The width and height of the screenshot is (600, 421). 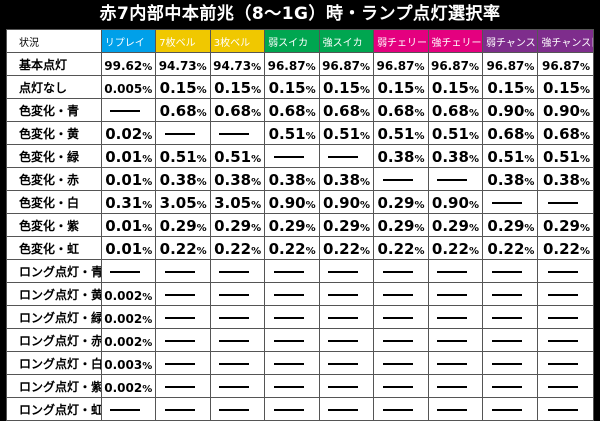 I want to click on cell-value: 0.01, so click(x=124, y=156).